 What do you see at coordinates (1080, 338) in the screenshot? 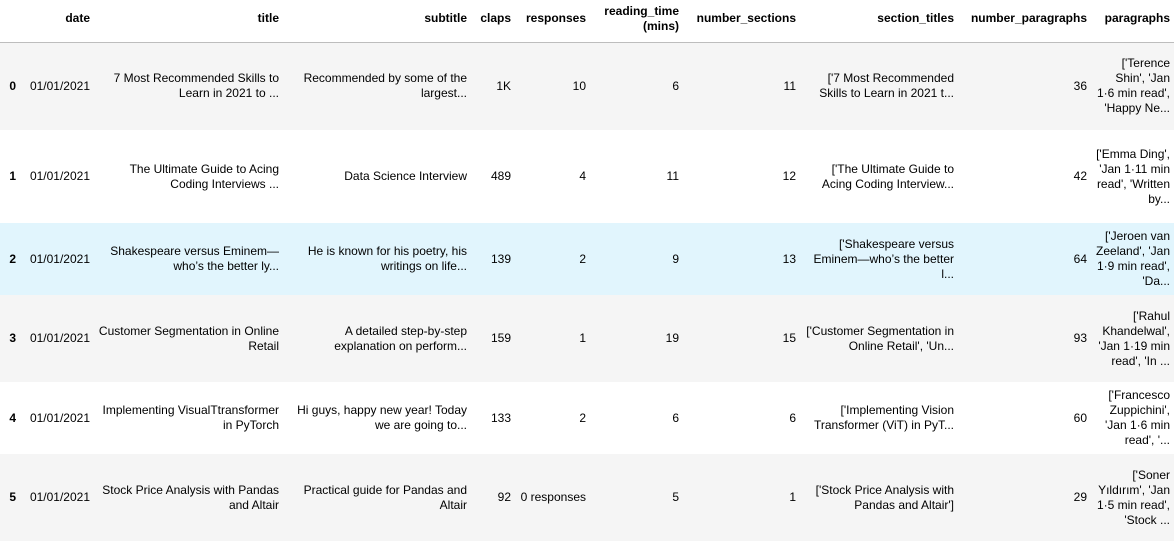
I see `cell-number-paragraphs: 93` at bounding box center [1080, 338].